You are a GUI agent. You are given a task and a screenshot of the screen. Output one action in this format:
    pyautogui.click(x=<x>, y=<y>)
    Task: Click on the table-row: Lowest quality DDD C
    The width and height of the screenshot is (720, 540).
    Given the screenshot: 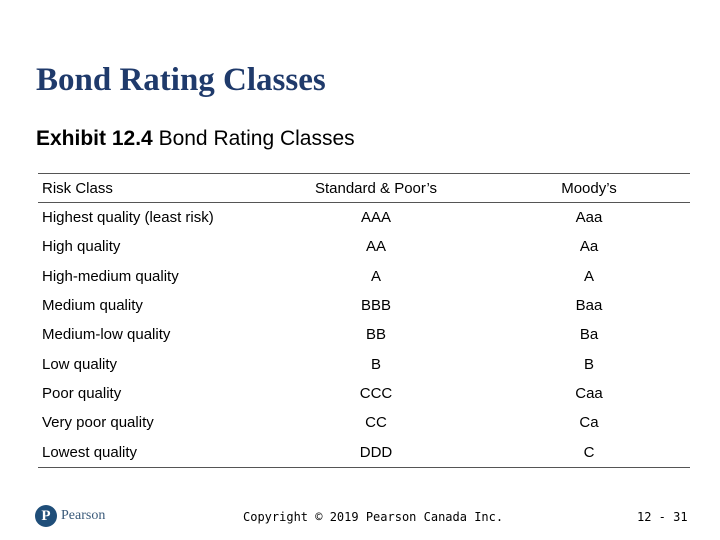 What is the action you would take?
    pyautogui.click(x=364, y=452)
    